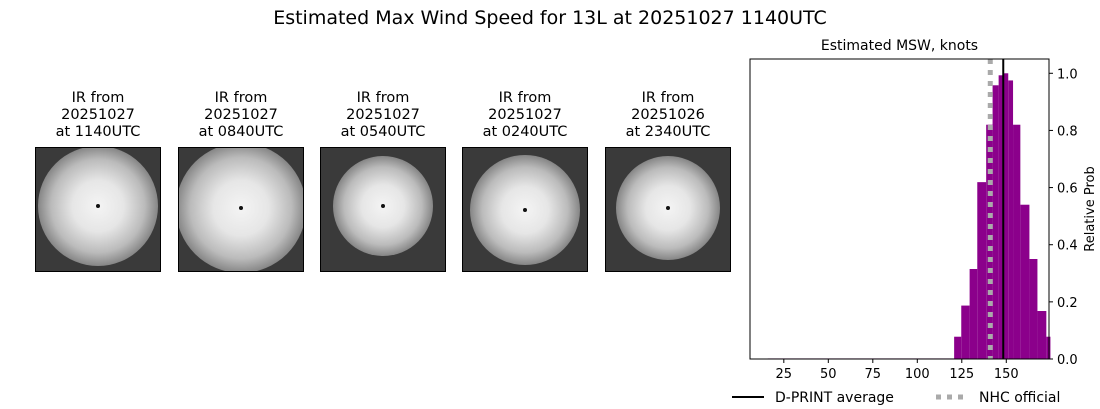 Image resolution: width=1100 pixels, height=409 pixels. I want to click on panel-title: IR from 20251027 at 1140UTC, so click(98, 115).